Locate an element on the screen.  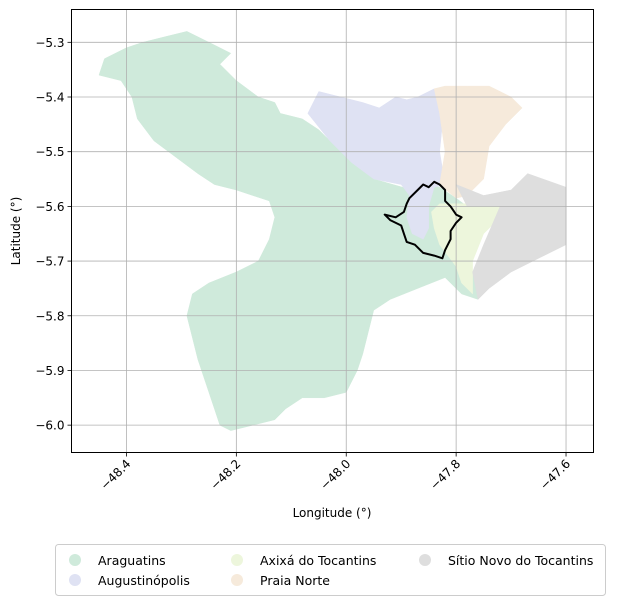
legend-label-praia-norte: Praia Norte is located at coordinates (295, 580).